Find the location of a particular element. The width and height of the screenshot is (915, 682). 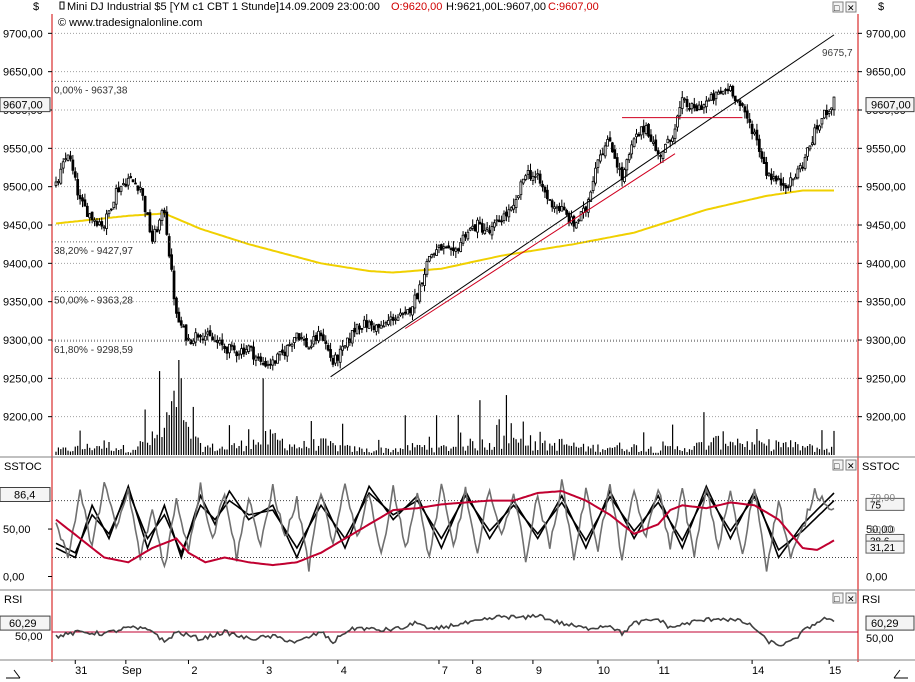

sstoc-panel-close-button: ✕ is located at coordinates (851, 465).